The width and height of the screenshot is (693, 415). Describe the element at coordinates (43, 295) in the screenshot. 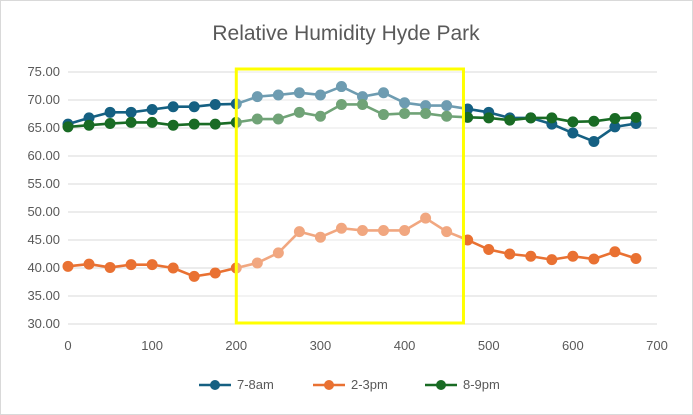

I see `y-tick-label: 35.00` at that location.